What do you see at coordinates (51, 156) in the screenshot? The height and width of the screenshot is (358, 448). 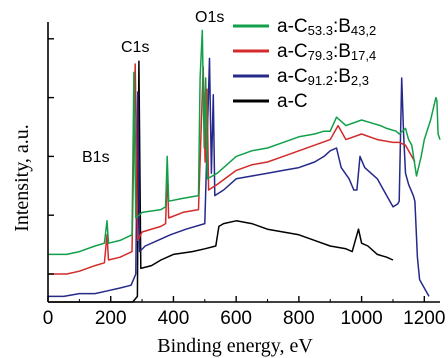 I see `y-tick-group` at bounding box center [51, 156].